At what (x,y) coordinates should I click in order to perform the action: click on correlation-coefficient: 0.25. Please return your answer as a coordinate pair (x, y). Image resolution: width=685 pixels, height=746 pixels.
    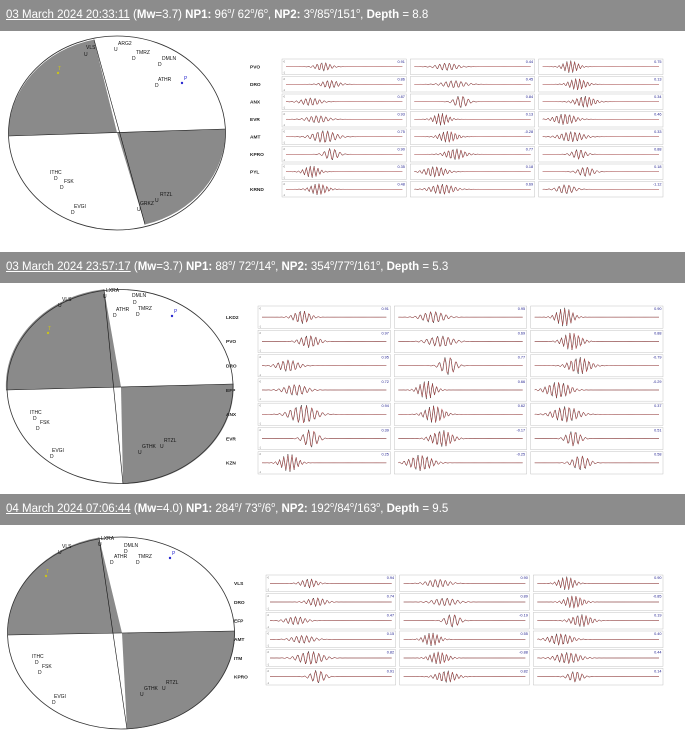
    Looking at the image, I should click on (384, 455).